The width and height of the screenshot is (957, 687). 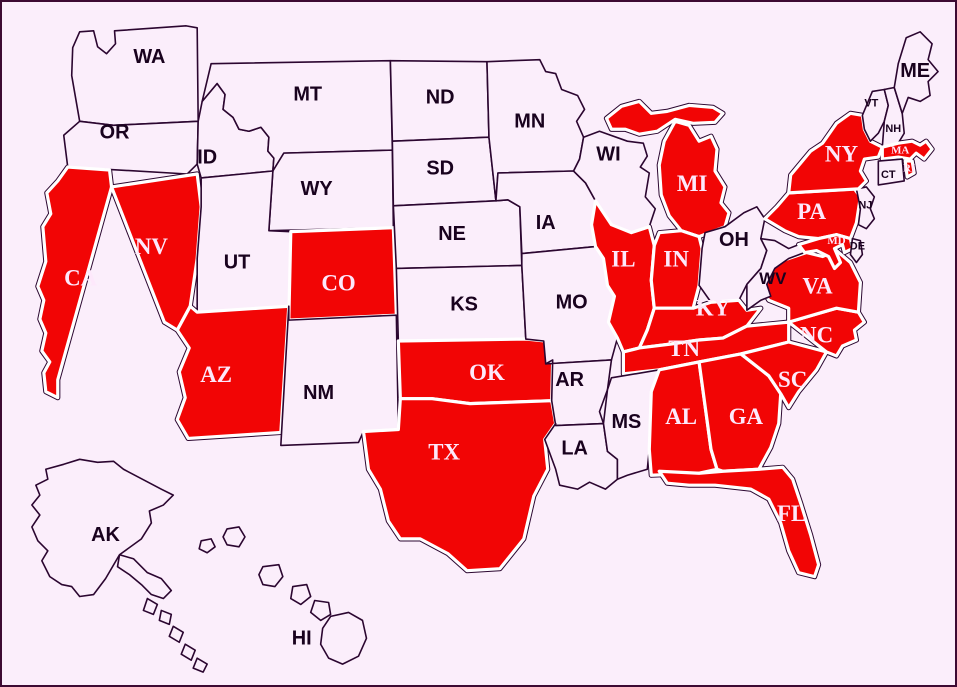 What do you see at coordinates (271, 576) in the screenshot?
I see `state-HI-molokai` at bounding box center [271, 576].